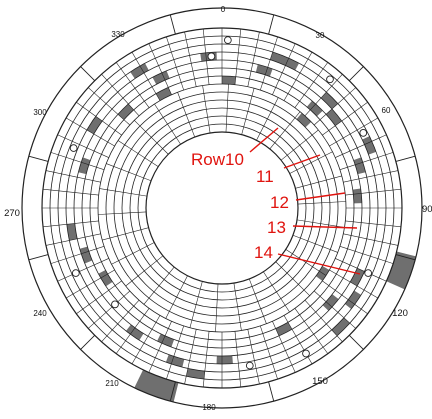 This screenshot has width=432, height=419. Describe the element at coordinates (325, 227) in the screenshot. I see `row13-leader-line` at that location.